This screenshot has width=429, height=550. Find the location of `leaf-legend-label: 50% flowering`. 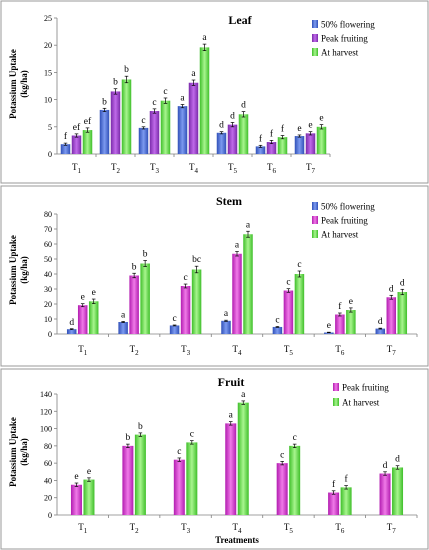

leaf-legend-label: 50% flowering is located at coordinates (348, 25).